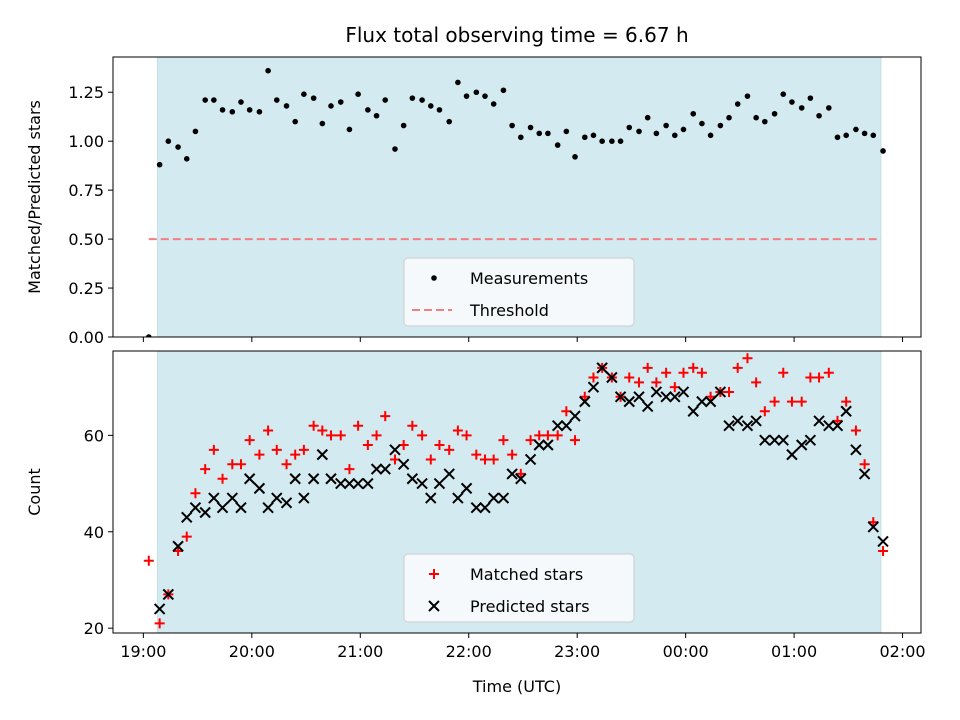 The image size is (960, 720). I want to click on y-tick-label: 0.50, so click(86, 239).